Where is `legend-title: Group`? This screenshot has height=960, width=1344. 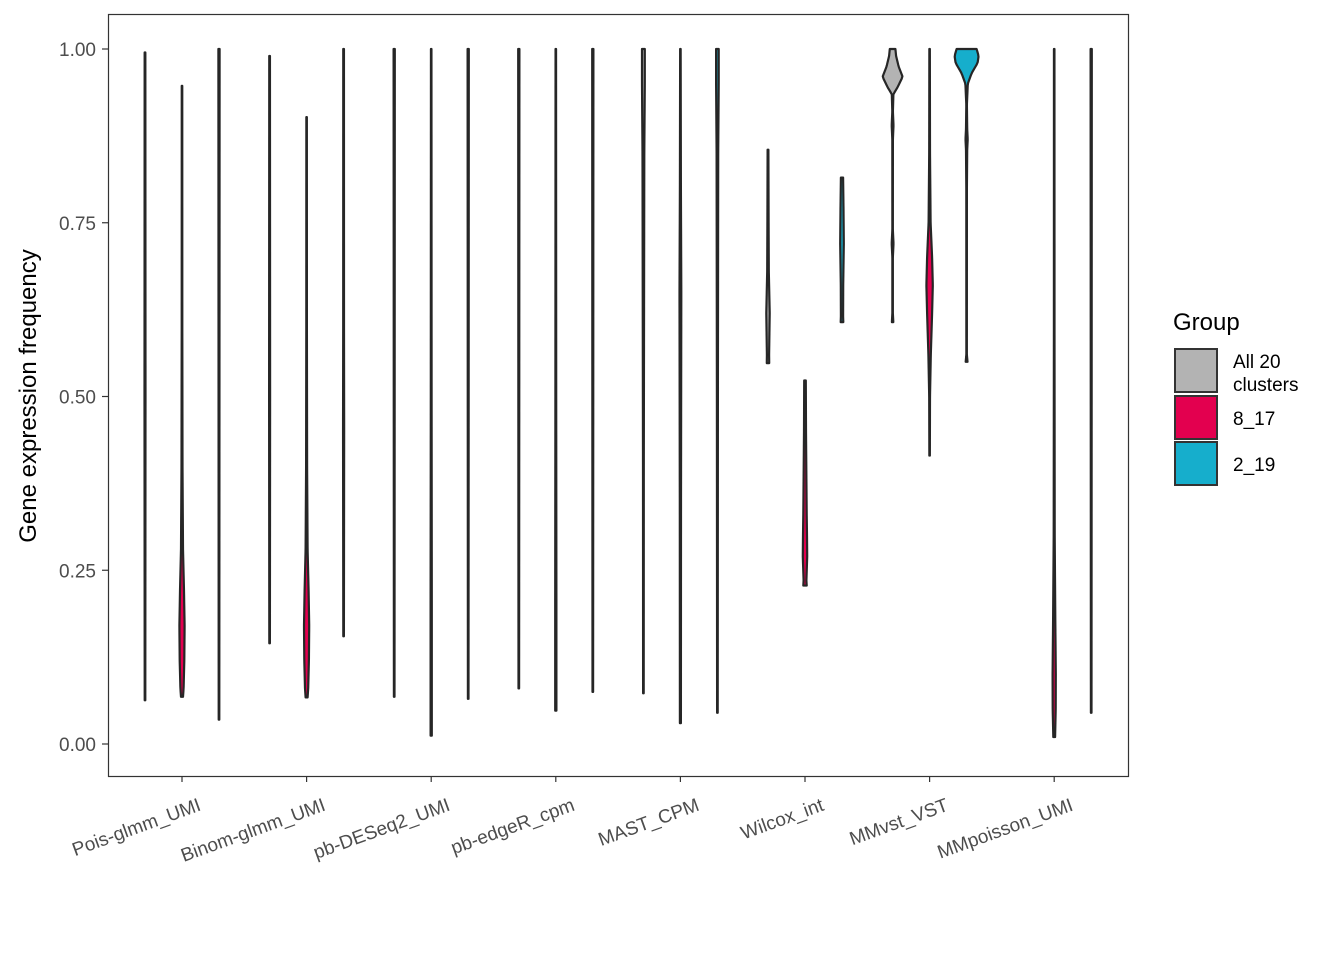
legend-title: Group is located at coordinates (1206, 322).